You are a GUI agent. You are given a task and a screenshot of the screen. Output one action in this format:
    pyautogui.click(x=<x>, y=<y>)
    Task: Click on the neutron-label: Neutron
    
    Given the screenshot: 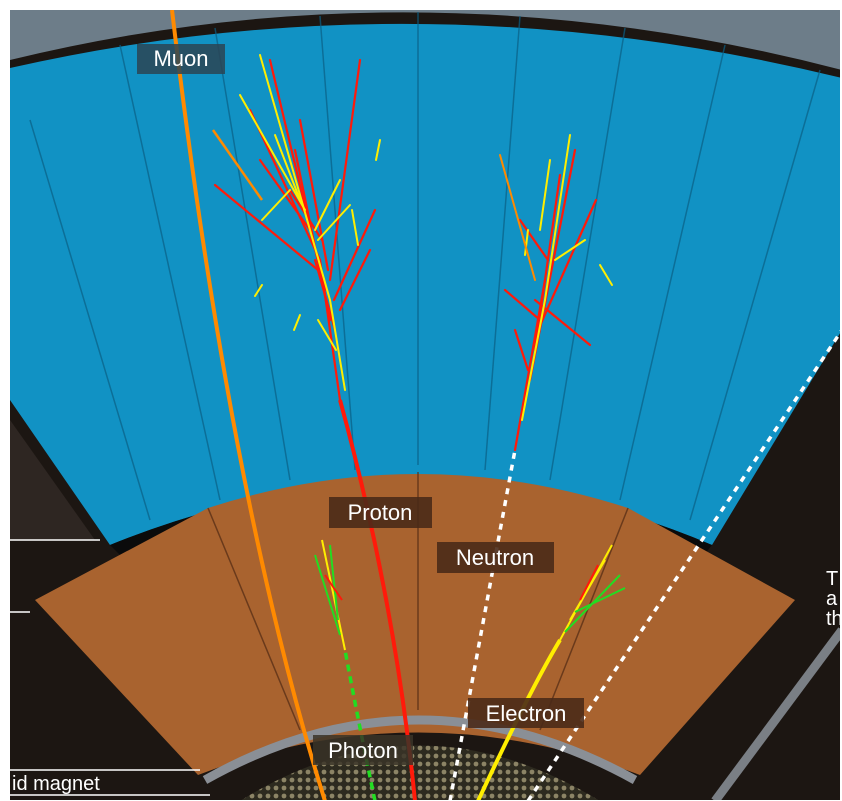 What is the action you would take?
    pyautogui.click(x=495, y=557)
    